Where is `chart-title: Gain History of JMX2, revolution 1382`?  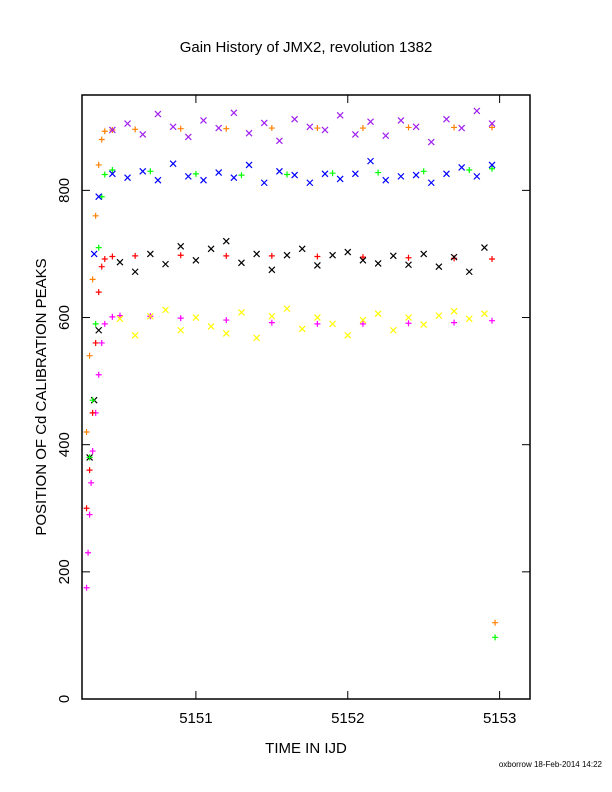
chart-title: Gain History of JMX2, revolution 1382 is located at coordinates (306, 47).